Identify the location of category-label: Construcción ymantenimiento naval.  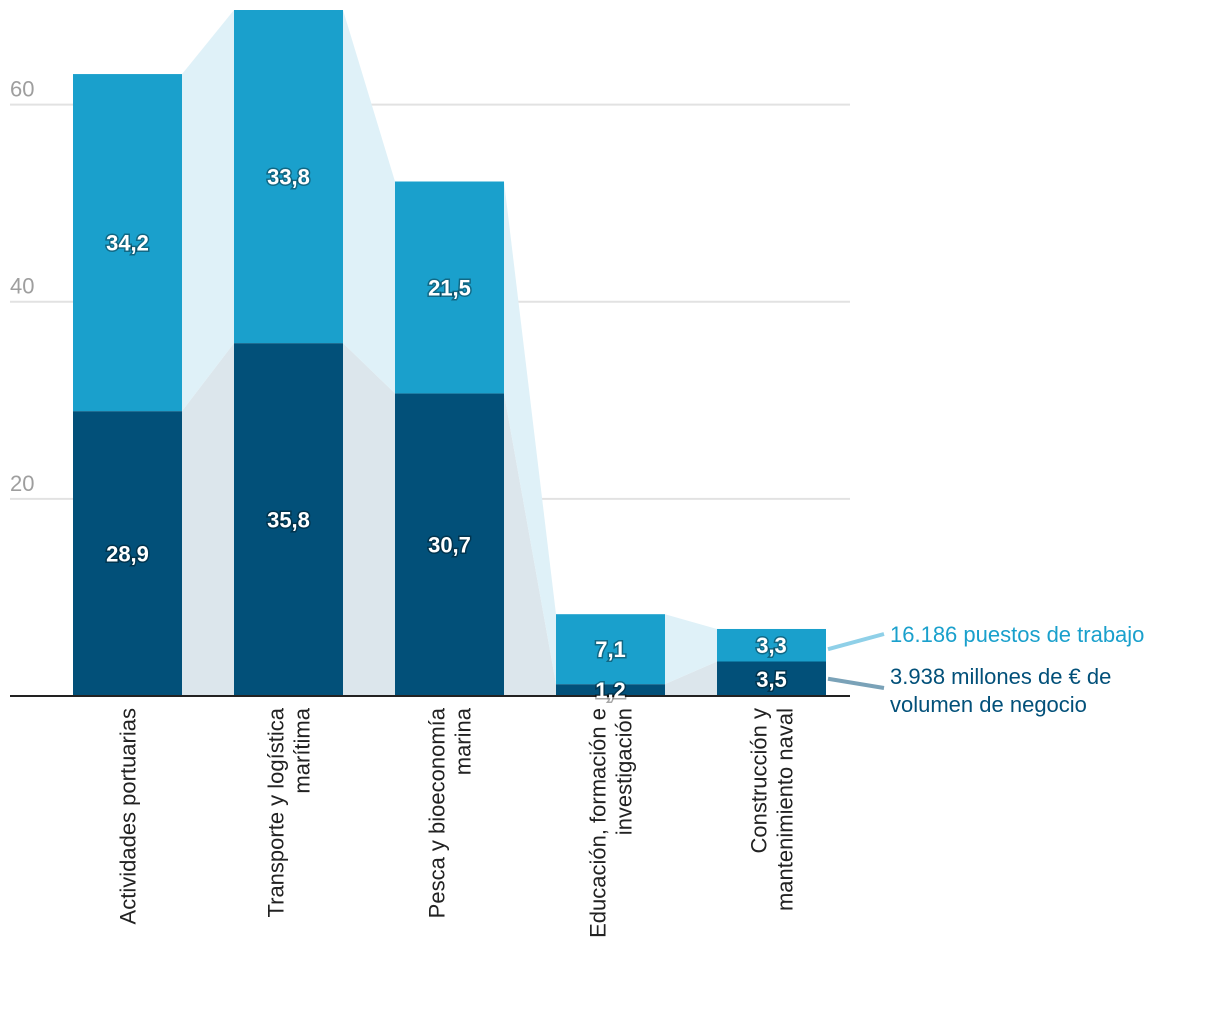
(772, 809).